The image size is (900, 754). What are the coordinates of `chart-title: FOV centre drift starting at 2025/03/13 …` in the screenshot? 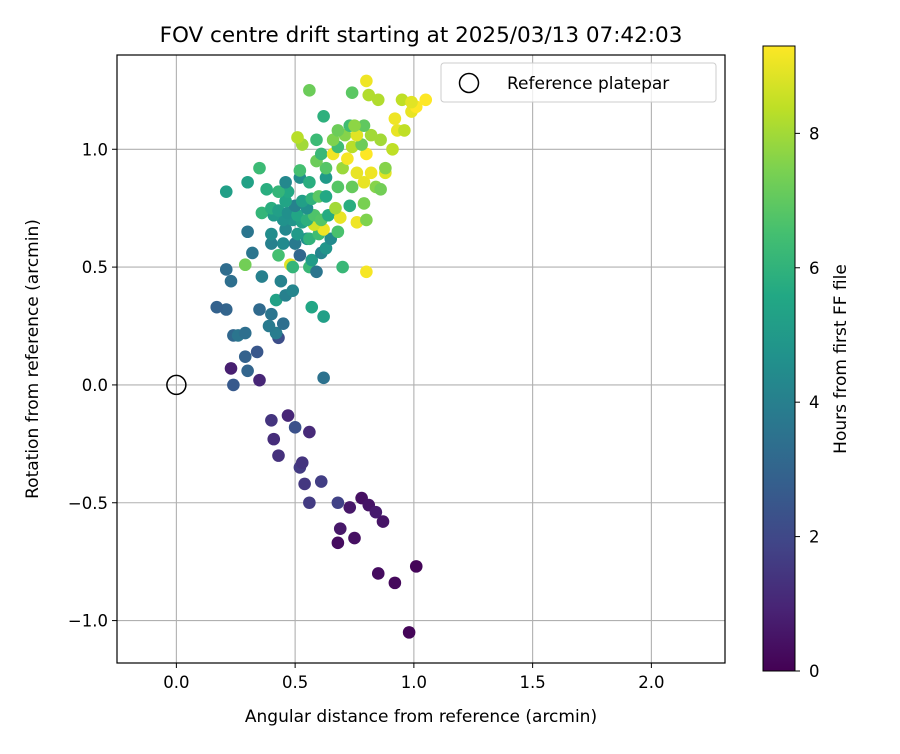 It's located at (421, 35).